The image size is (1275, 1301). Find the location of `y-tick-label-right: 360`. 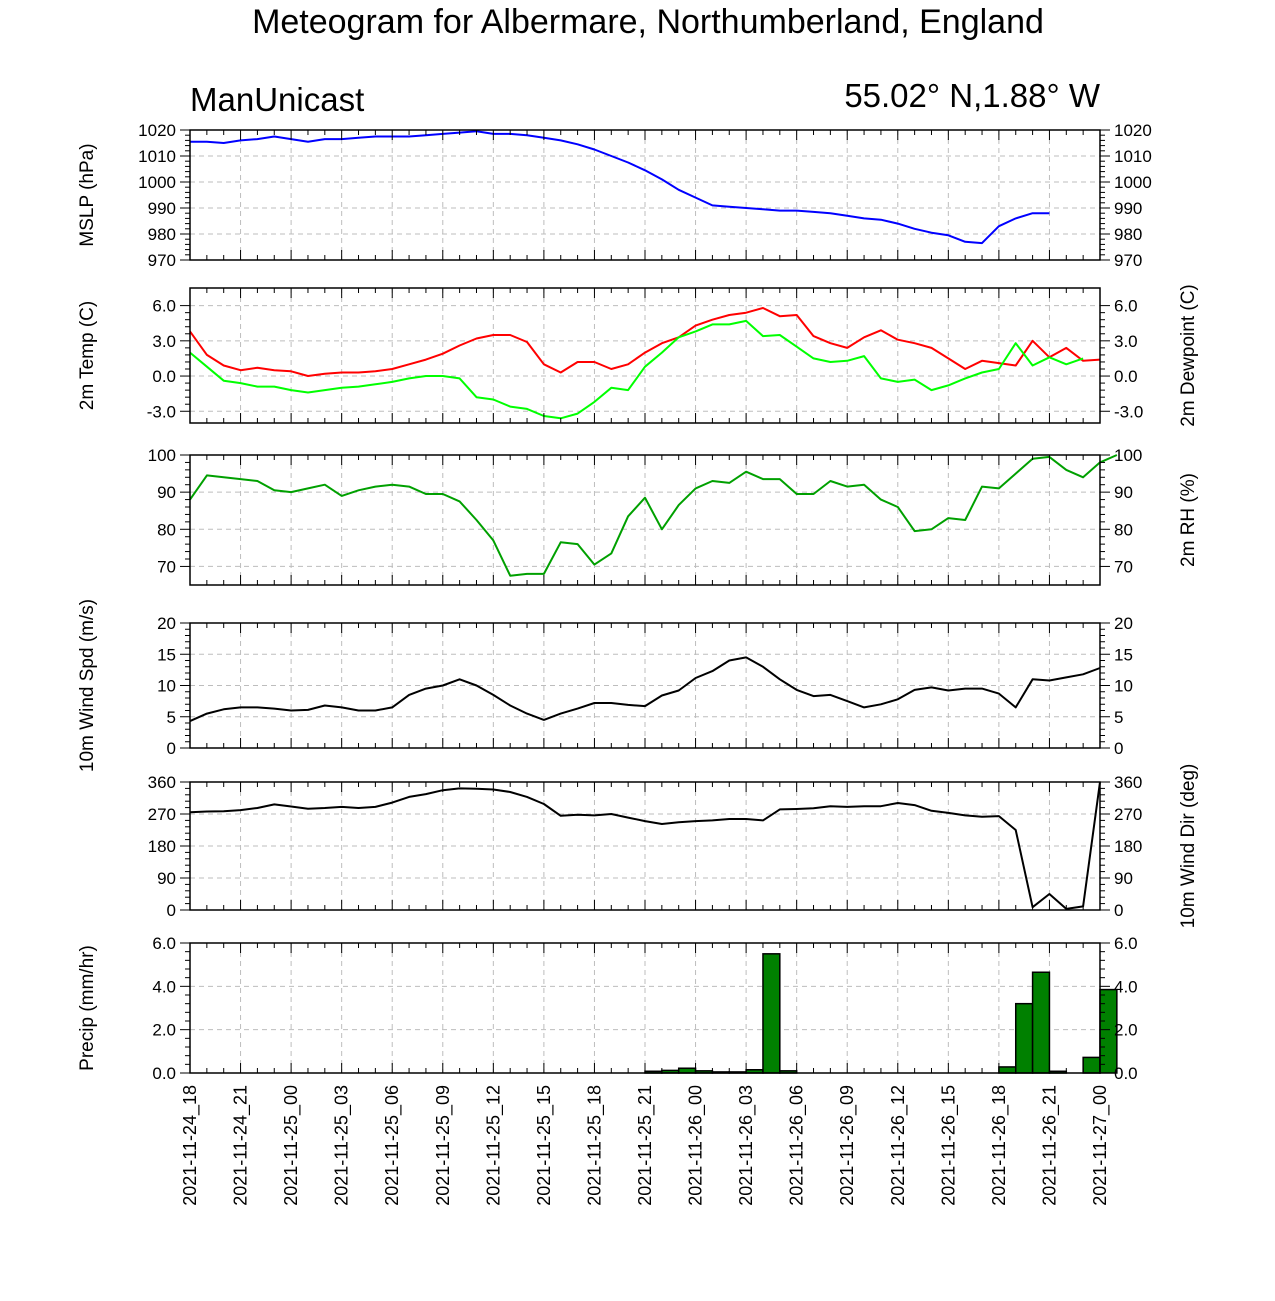

y-tick-label-right: 360 is located at coordinates (1128, 782).